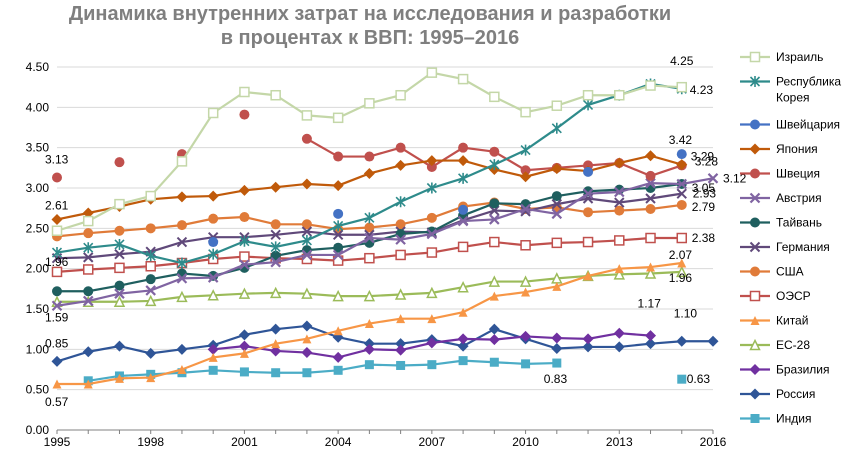  Describe the element at coordinates (322, 370) in the screenshot. I see `series-line` at that location.